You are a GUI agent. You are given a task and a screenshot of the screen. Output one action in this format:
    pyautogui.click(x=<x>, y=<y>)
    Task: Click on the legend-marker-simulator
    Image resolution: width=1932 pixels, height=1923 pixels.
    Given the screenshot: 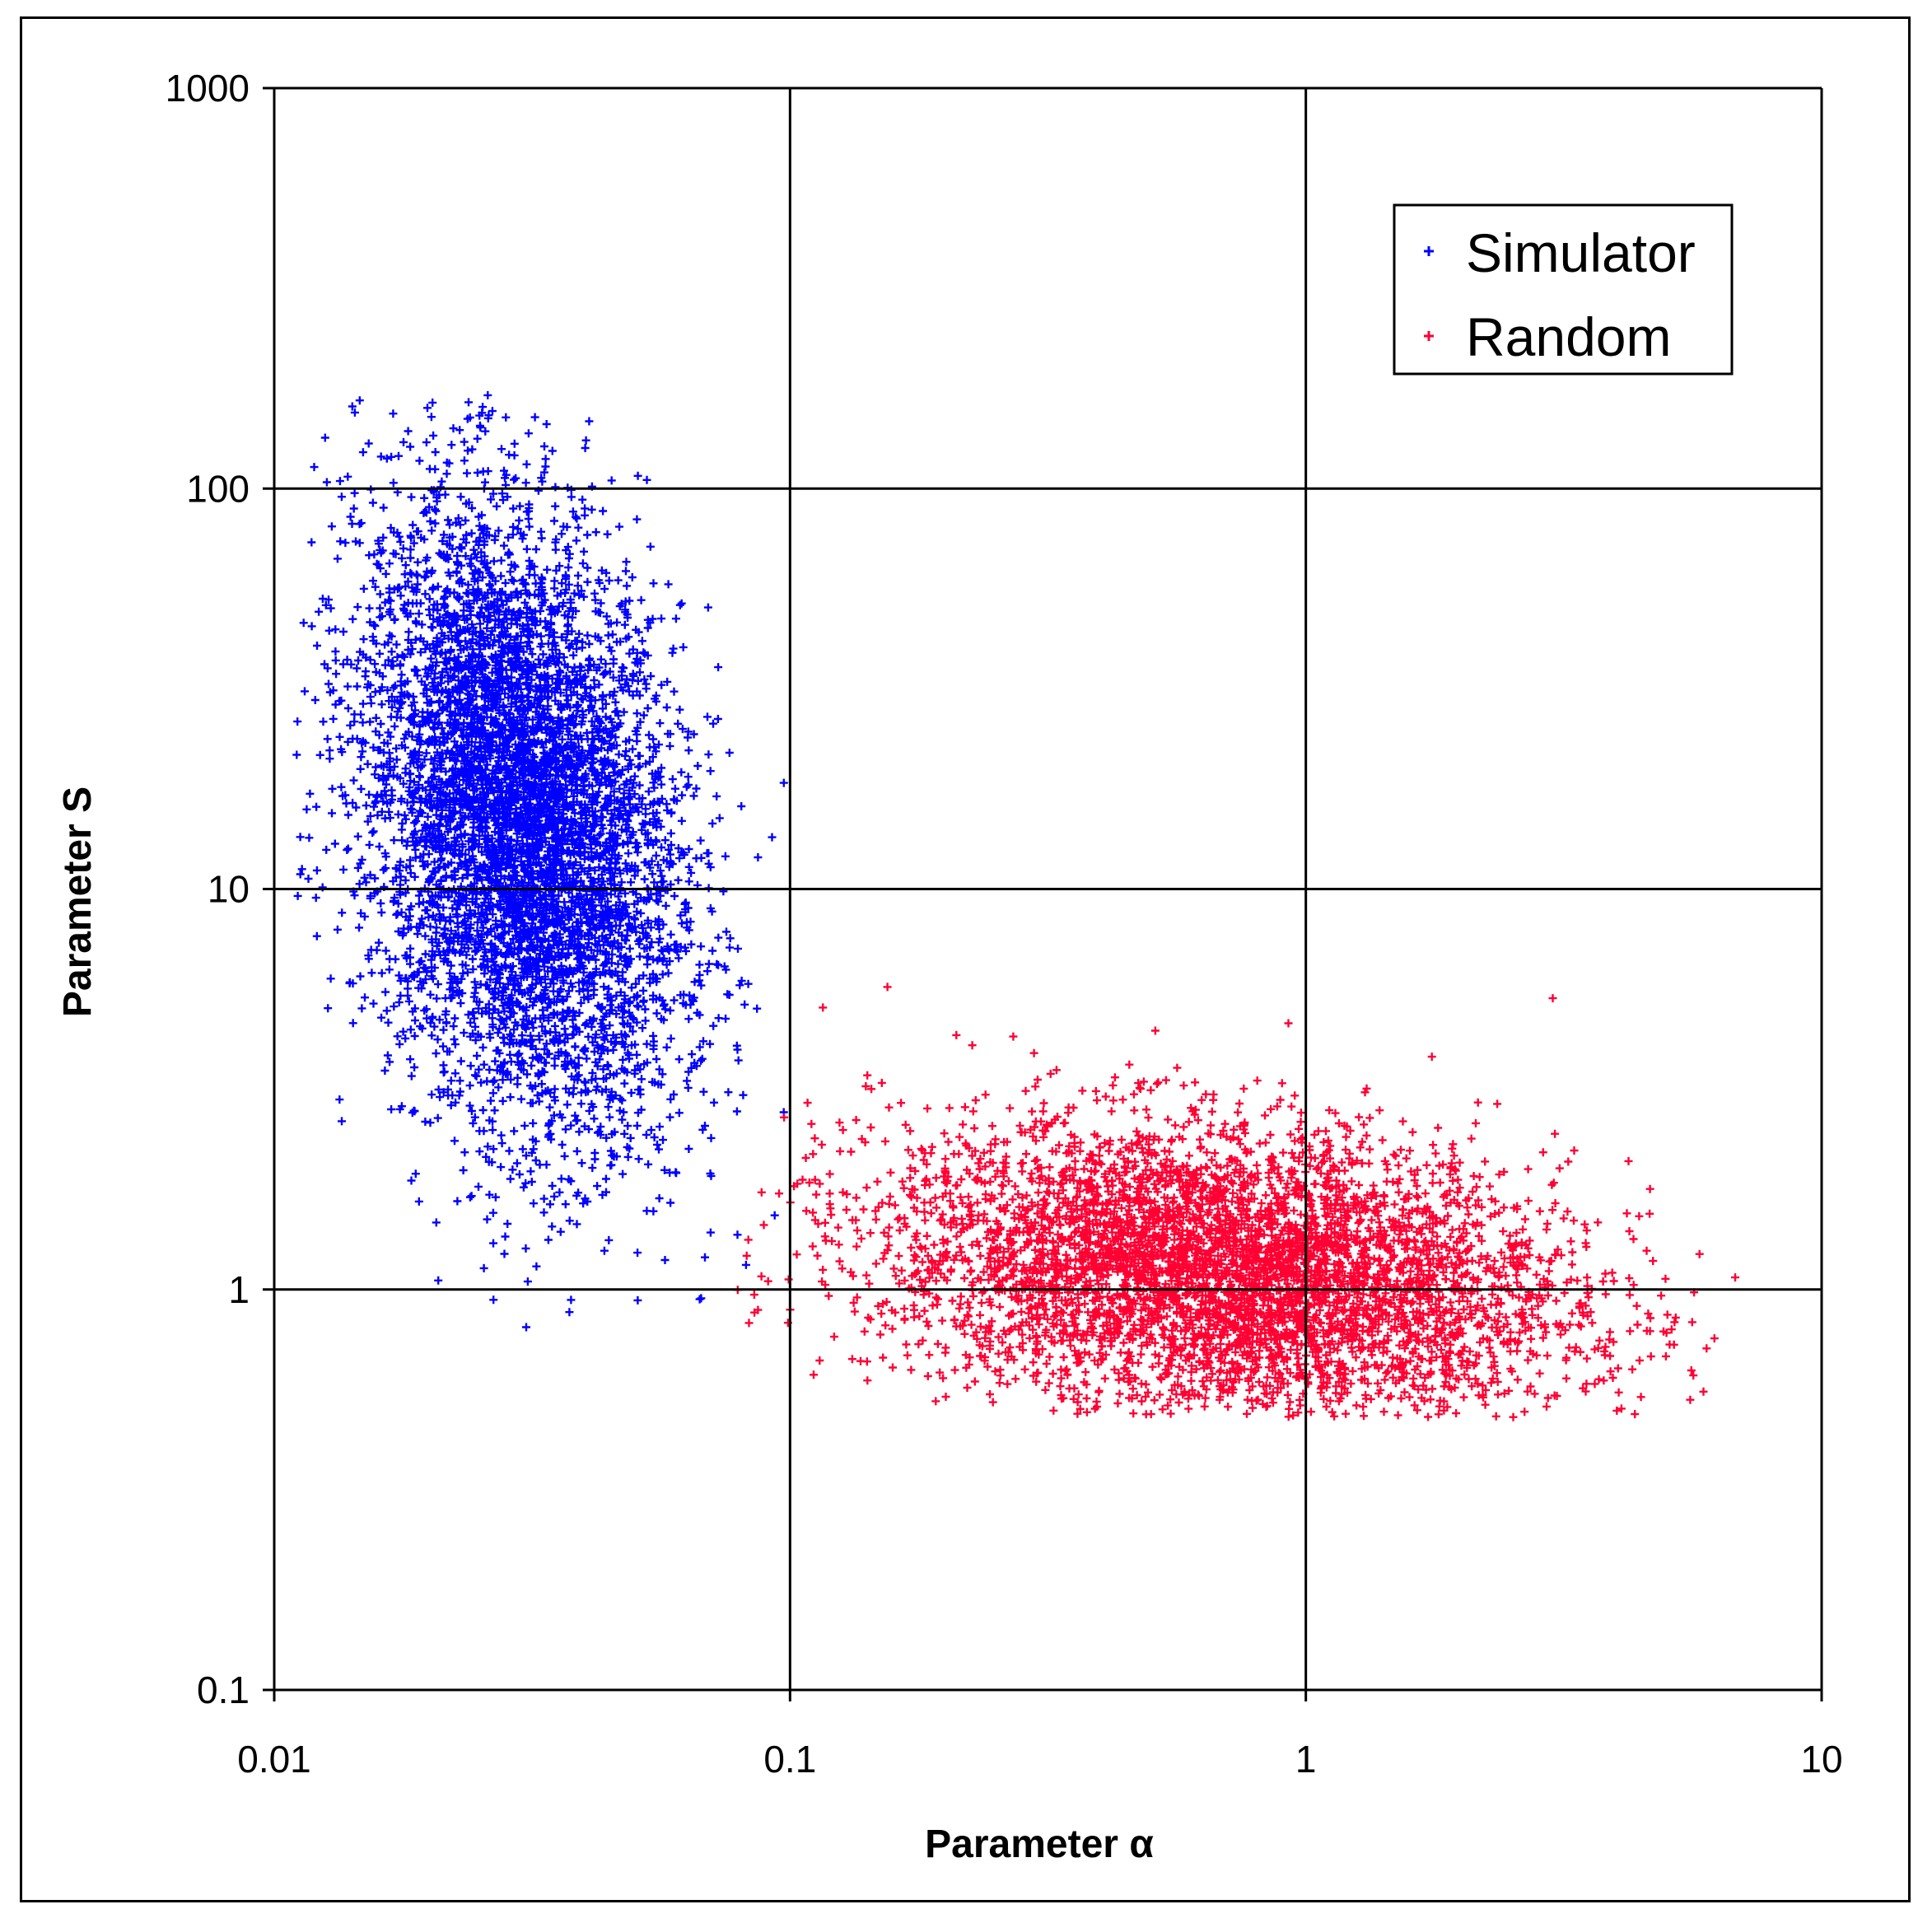 What is the action you would take?
    pyautogui.click(x=1429, y=251)
    